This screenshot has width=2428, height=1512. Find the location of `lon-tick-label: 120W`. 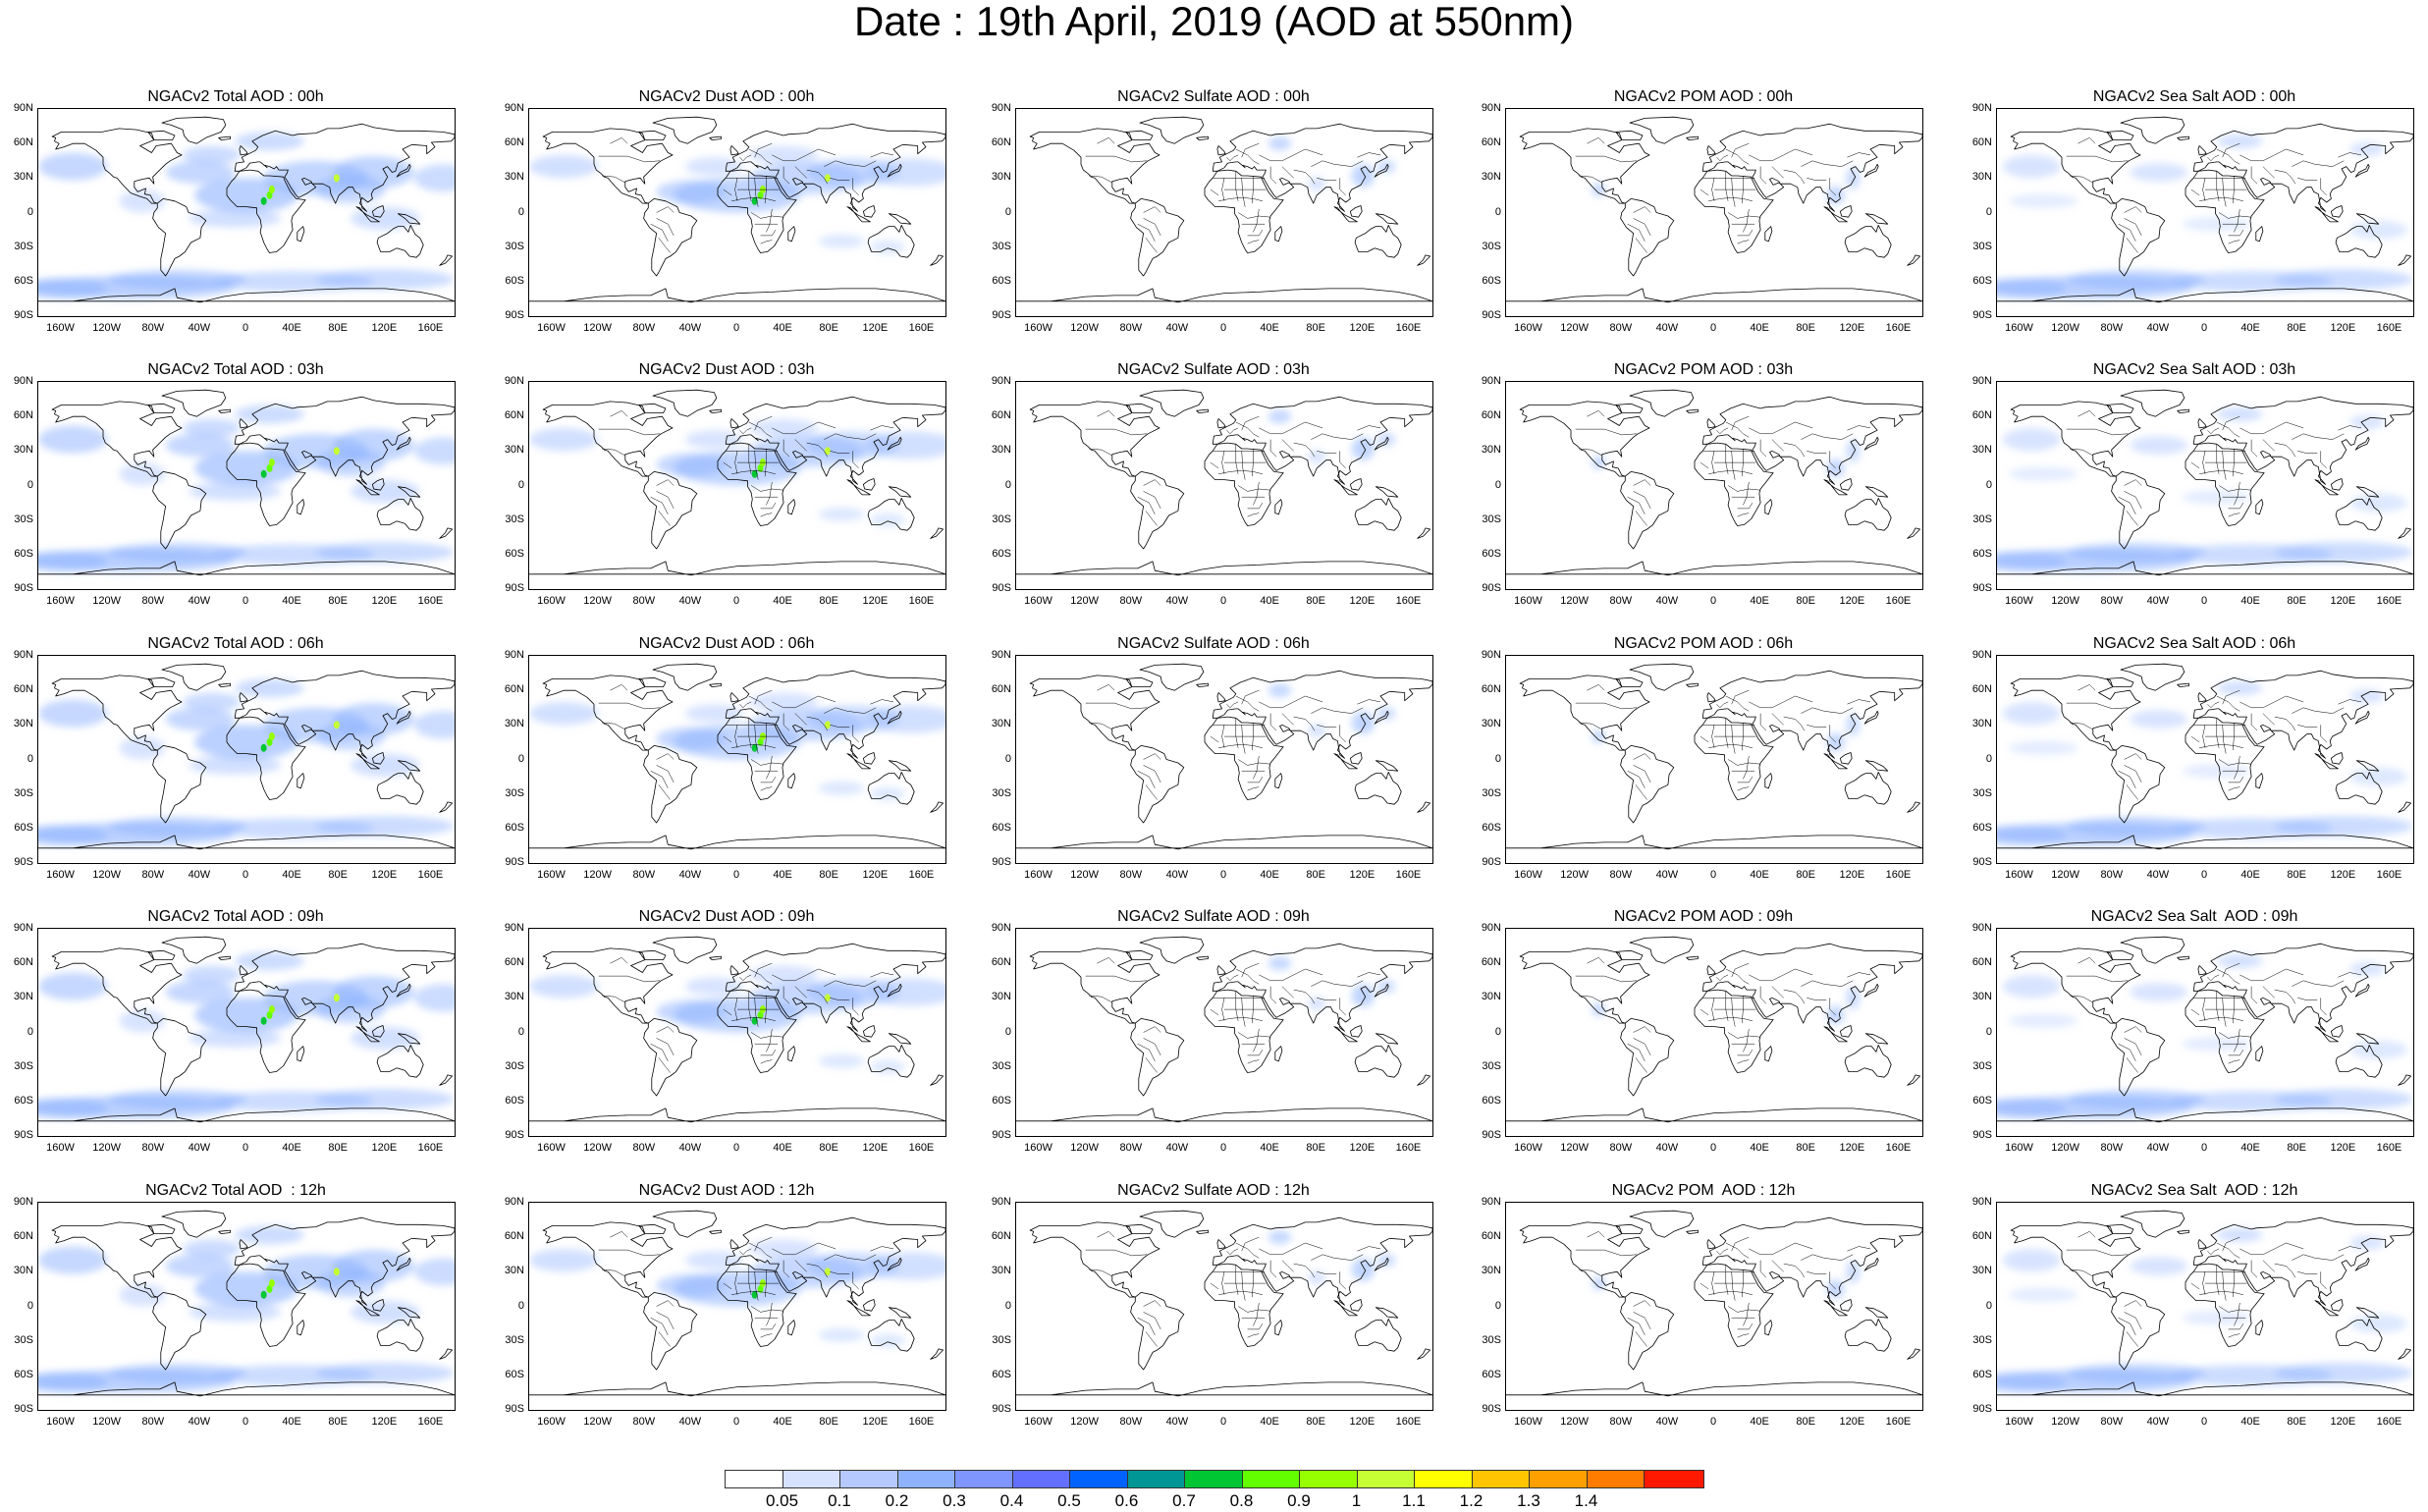

lon-tick-label: 120W is located at coordinates (1085, 601).